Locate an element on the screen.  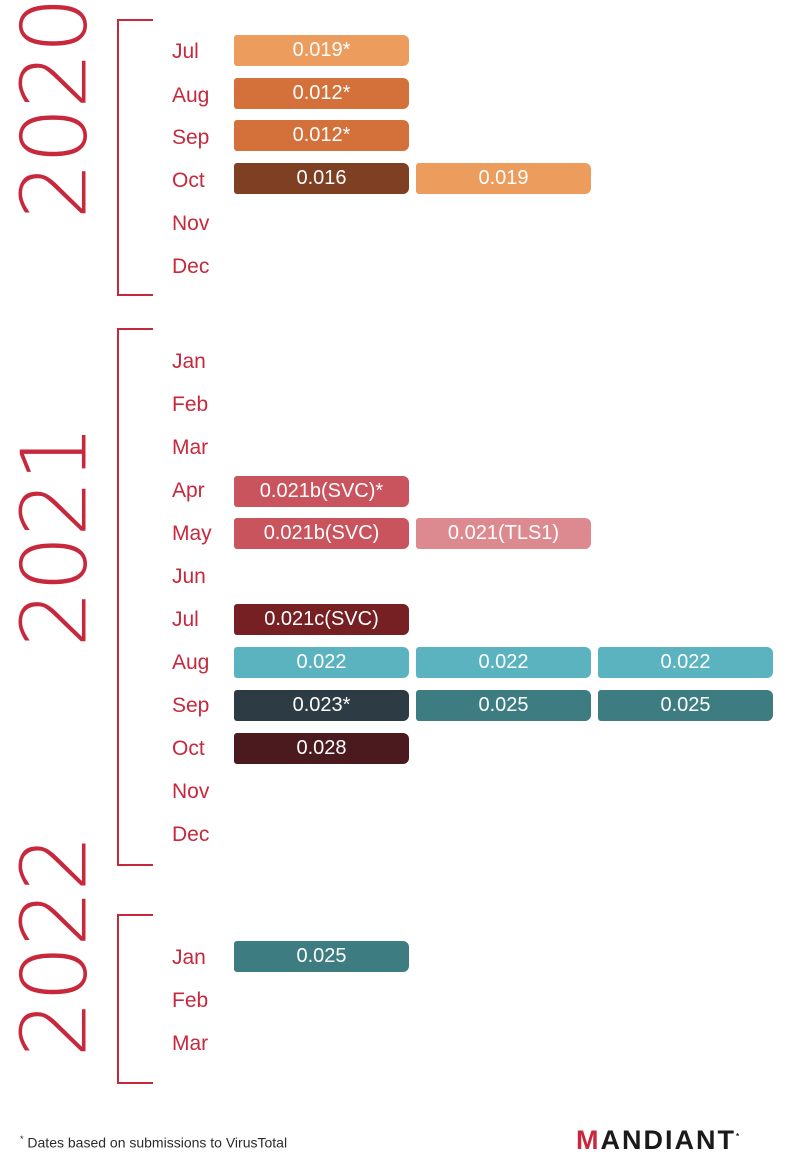
bar-2021-sep-3: 0.025 is located at coordinates (685, 705).